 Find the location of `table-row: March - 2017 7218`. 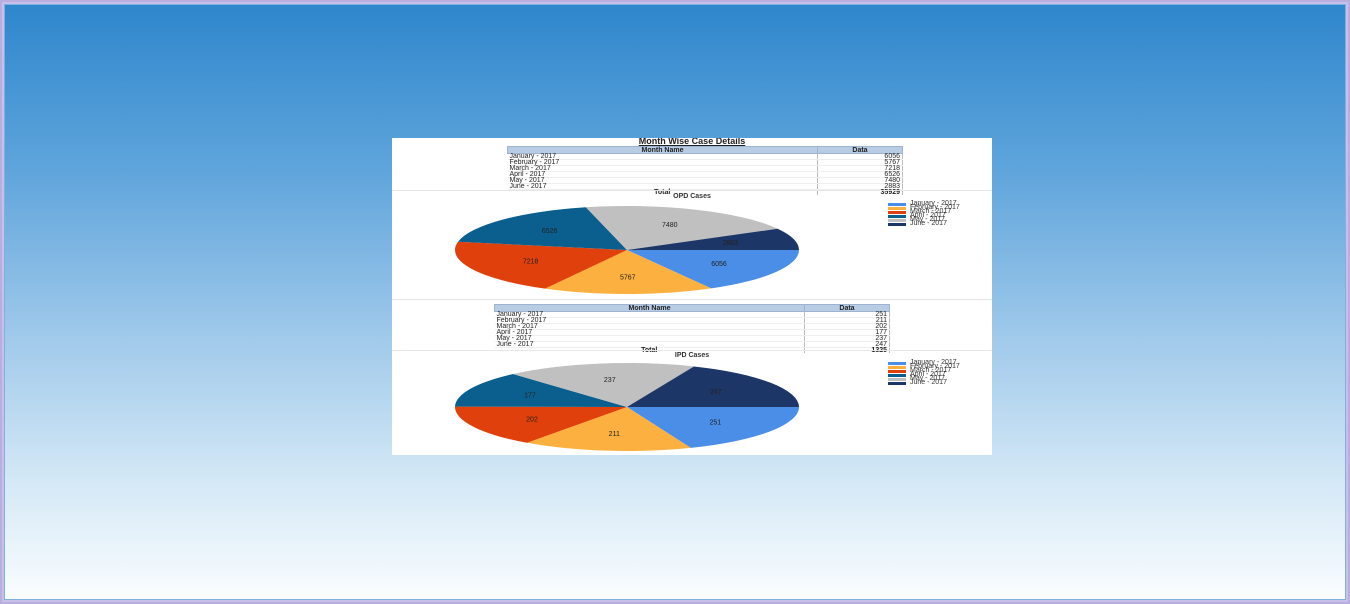

table-row: March - 2017 7218 is located at coordinates (705, 168).